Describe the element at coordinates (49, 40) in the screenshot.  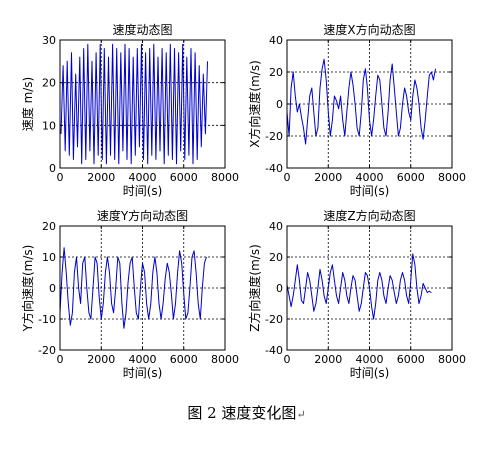
I see `y-tick-label: 30` at that location.